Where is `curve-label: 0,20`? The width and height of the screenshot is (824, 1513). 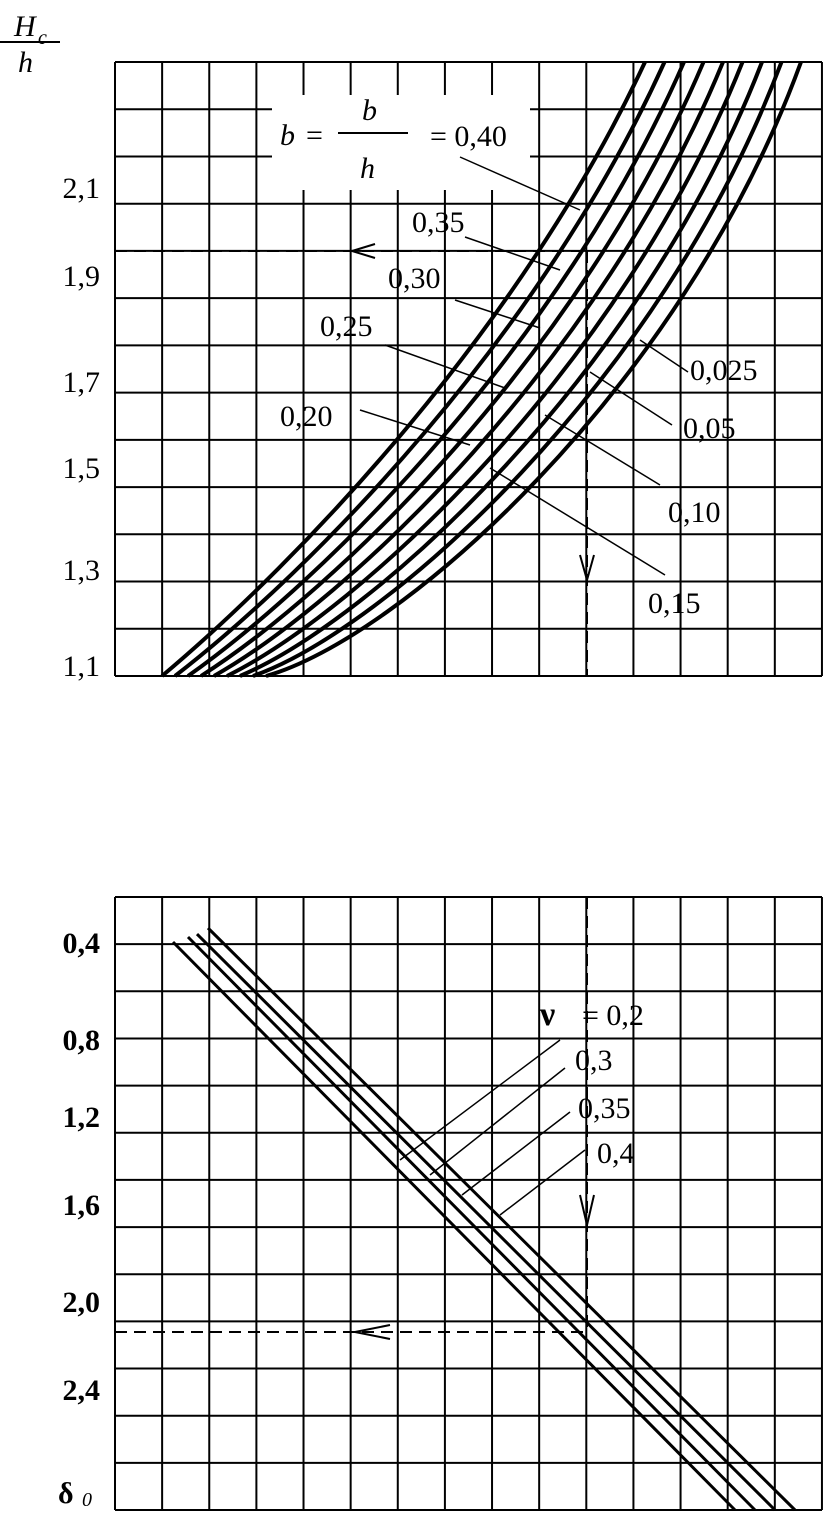 curve-label: 0,20 is located at coordinates (306, 416).